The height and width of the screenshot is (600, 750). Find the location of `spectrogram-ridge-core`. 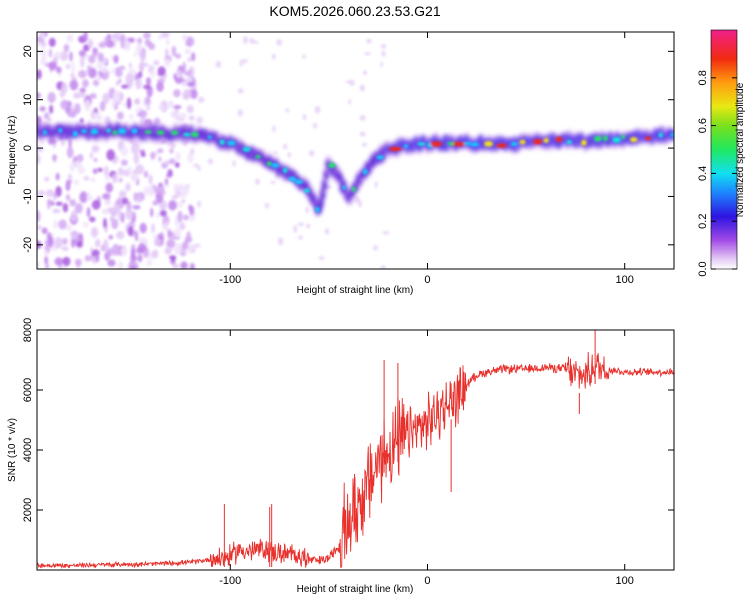

spectrogram-ridge-core is located at coordinates (358, 170).